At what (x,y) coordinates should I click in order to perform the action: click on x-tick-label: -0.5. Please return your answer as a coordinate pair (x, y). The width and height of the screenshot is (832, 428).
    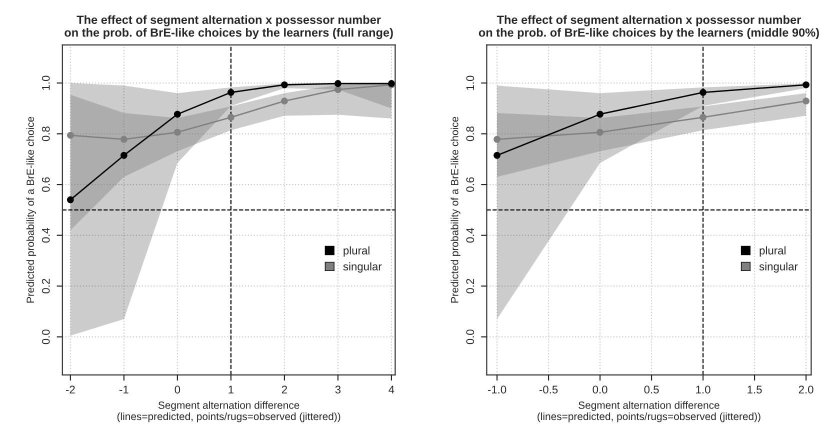
    Looking at the image, I should click on (548, 390).